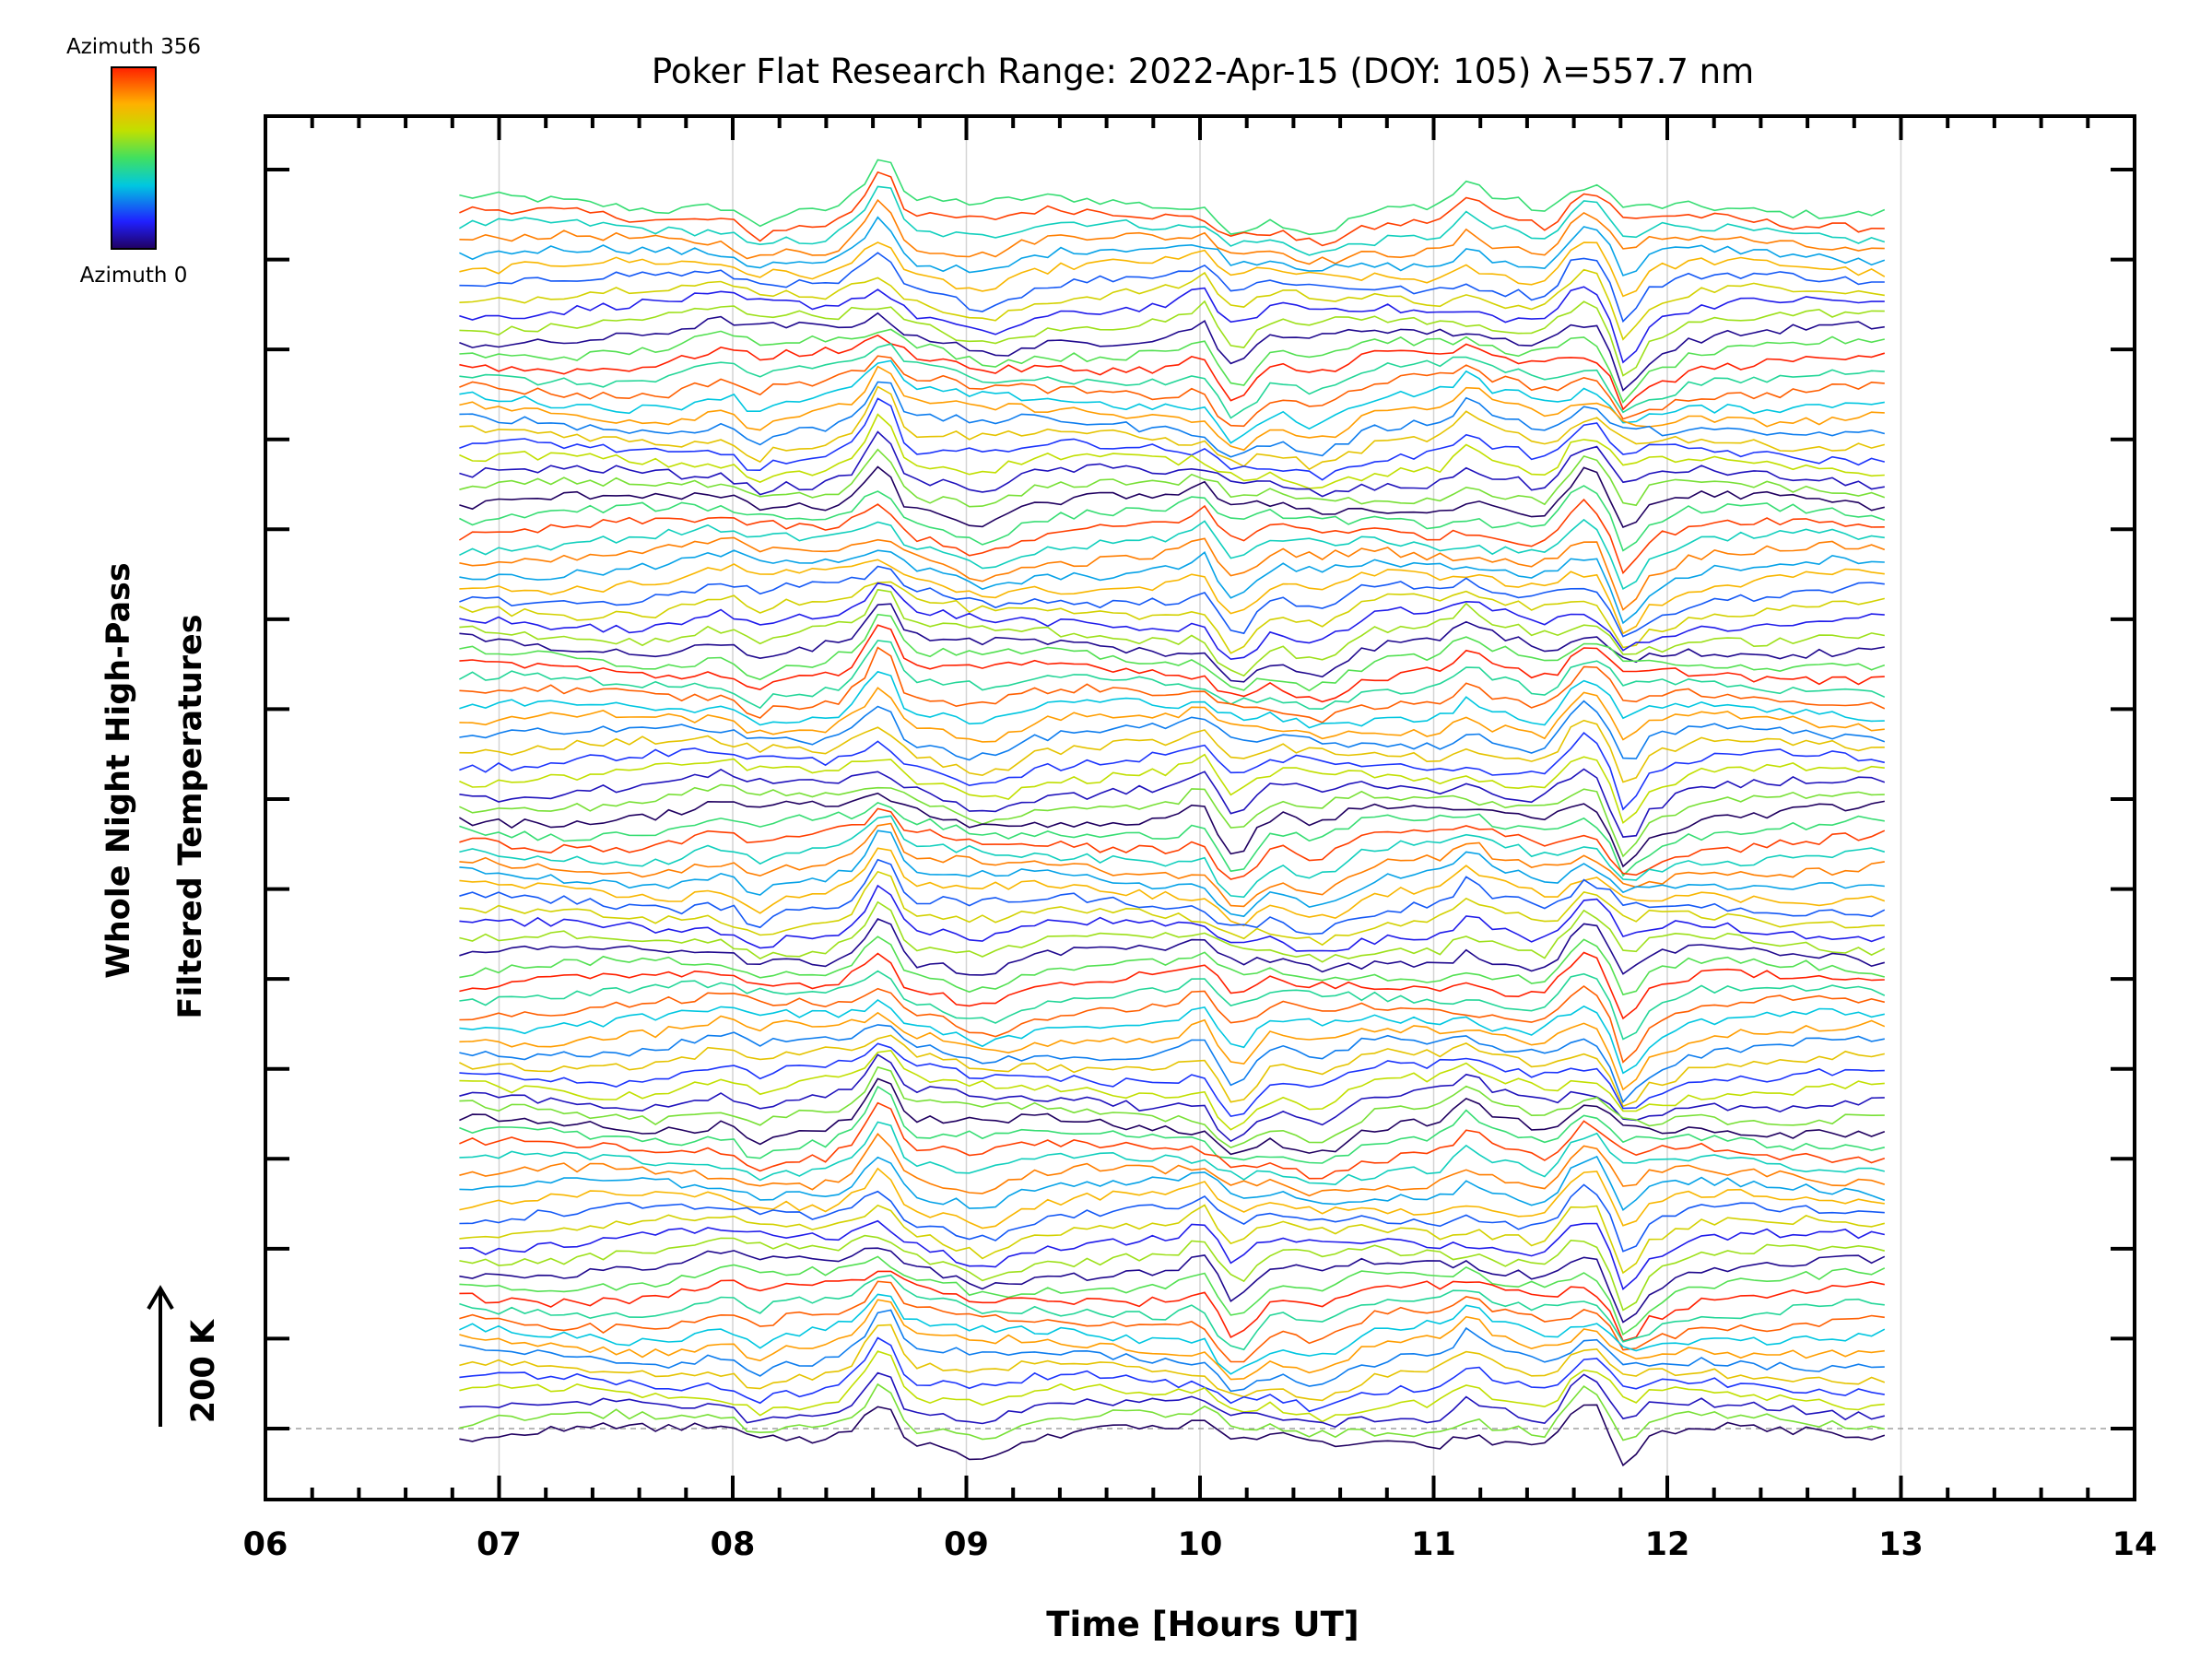  Describe the element at coordinates (966, 1544) in the screenshot. I see `x-tick-label: 09` at that location.